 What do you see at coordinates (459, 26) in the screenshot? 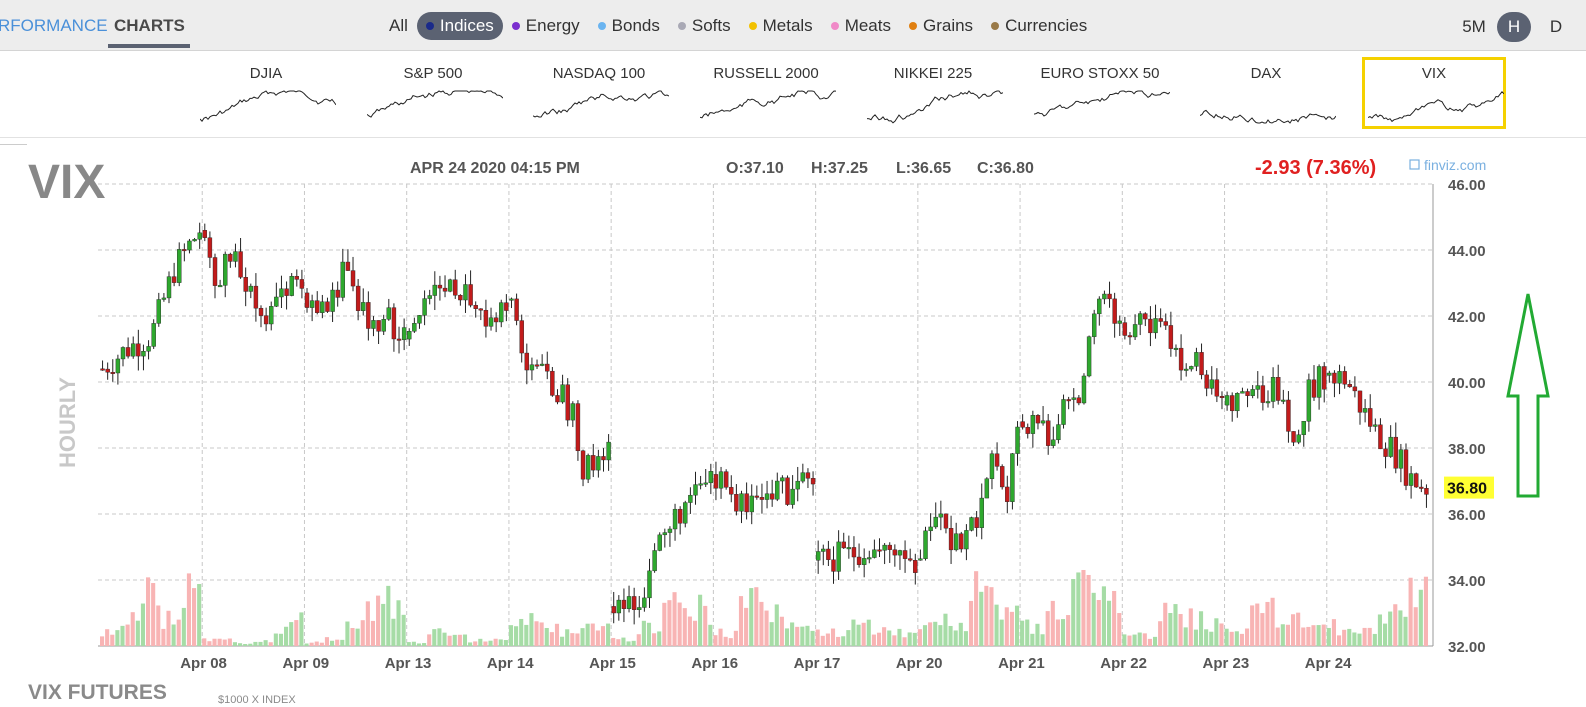
I see `category-indices: Indices` at bounding box center [459, 26].